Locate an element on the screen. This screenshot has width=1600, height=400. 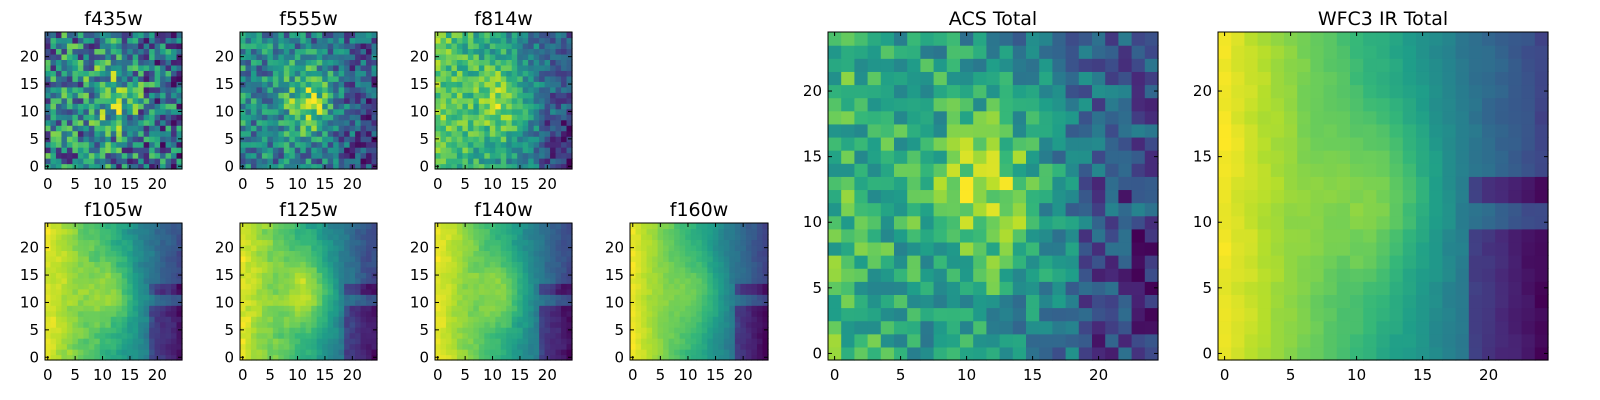
x-tick-label: 10 is located at coordinates (492, 184).